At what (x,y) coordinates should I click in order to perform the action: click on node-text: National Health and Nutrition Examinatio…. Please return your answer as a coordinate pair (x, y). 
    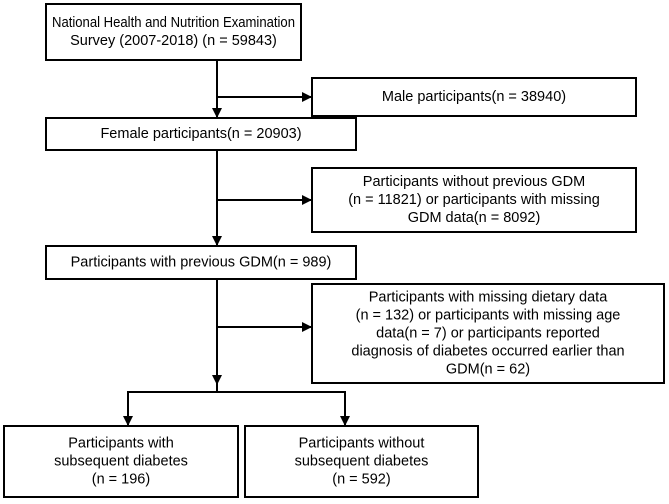
    Looking at the image, I should click on (173, 23).